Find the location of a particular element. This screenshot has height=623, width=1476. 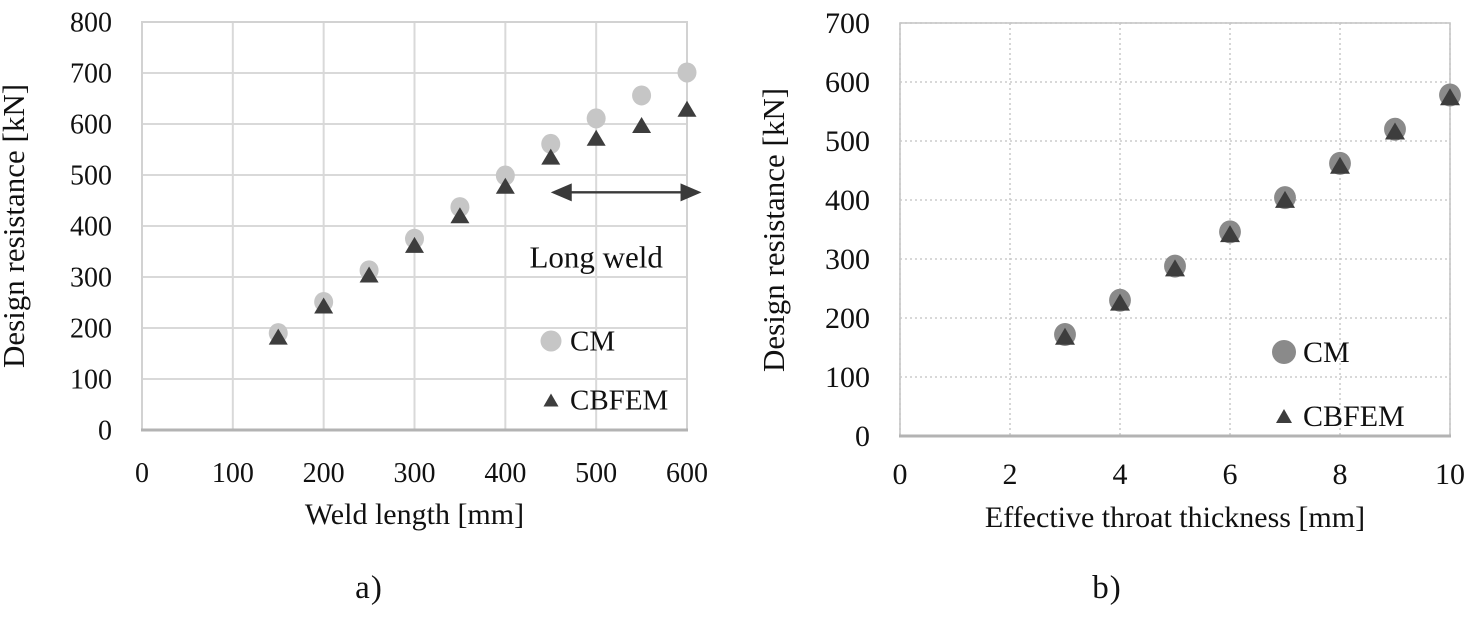

x-tick-label: 300 is located at coordinates (415, 473).